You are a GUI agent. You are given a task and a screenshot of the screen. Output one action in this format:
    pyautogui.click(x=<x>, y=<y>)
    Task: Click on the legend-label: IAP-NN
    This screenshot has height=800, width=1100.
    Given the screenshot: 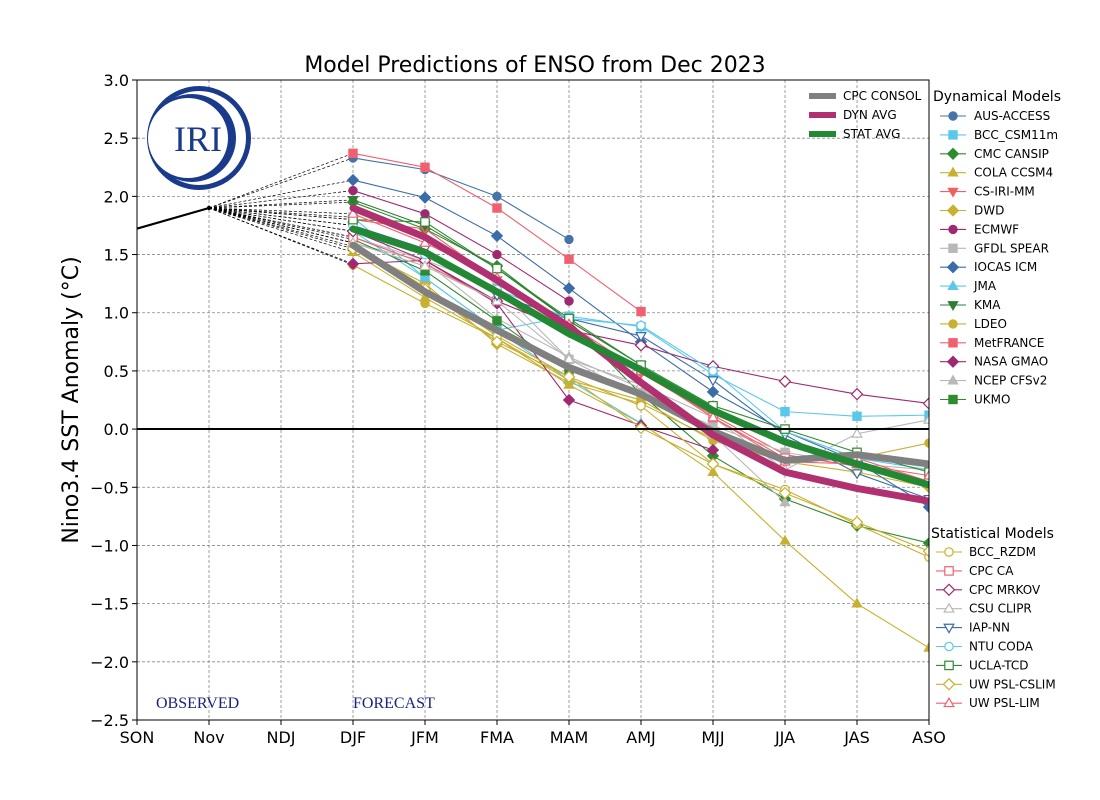 What is the action you would take?
    pyautogui.click(x=989, y=628)
    